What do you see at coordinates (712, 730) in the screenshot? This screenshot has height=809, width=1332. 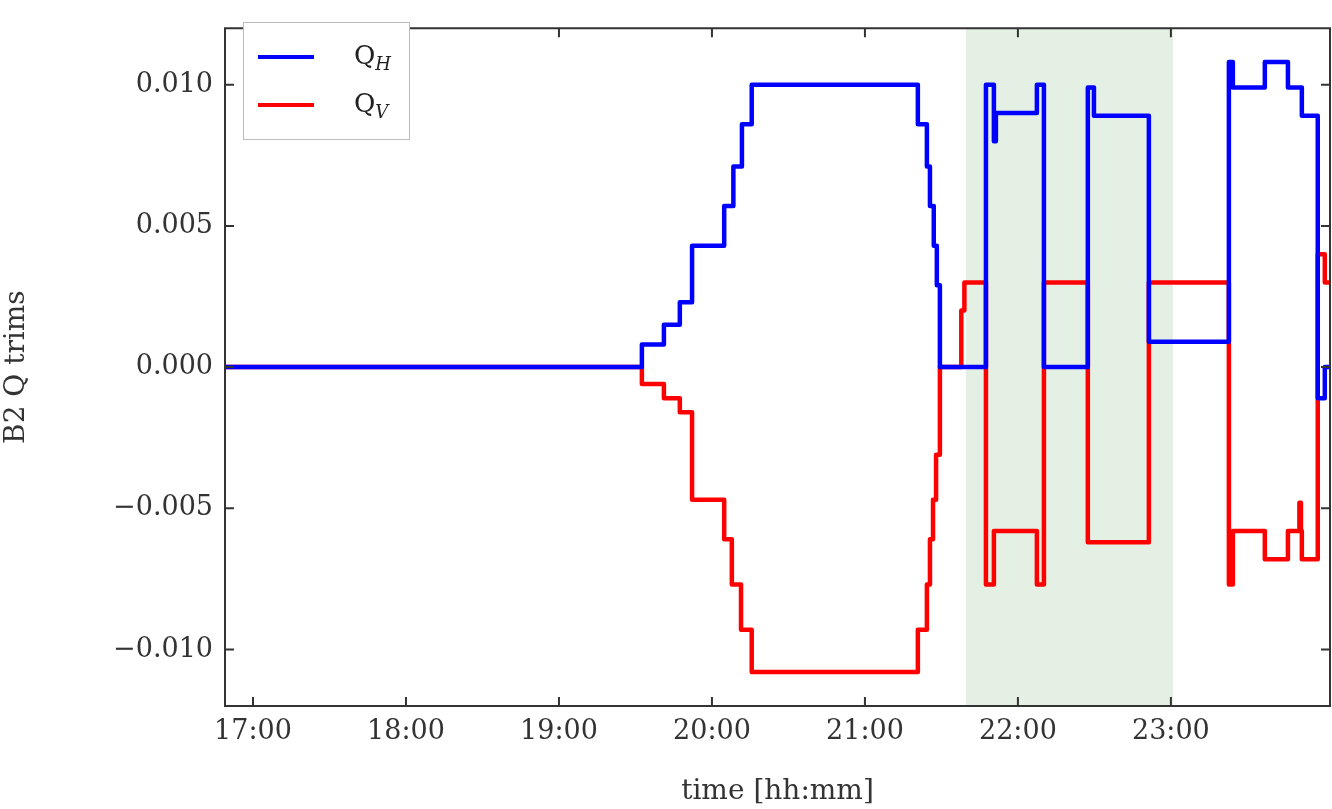 I see `x-tick-label: 20:00` at bounding box center [712, 730].